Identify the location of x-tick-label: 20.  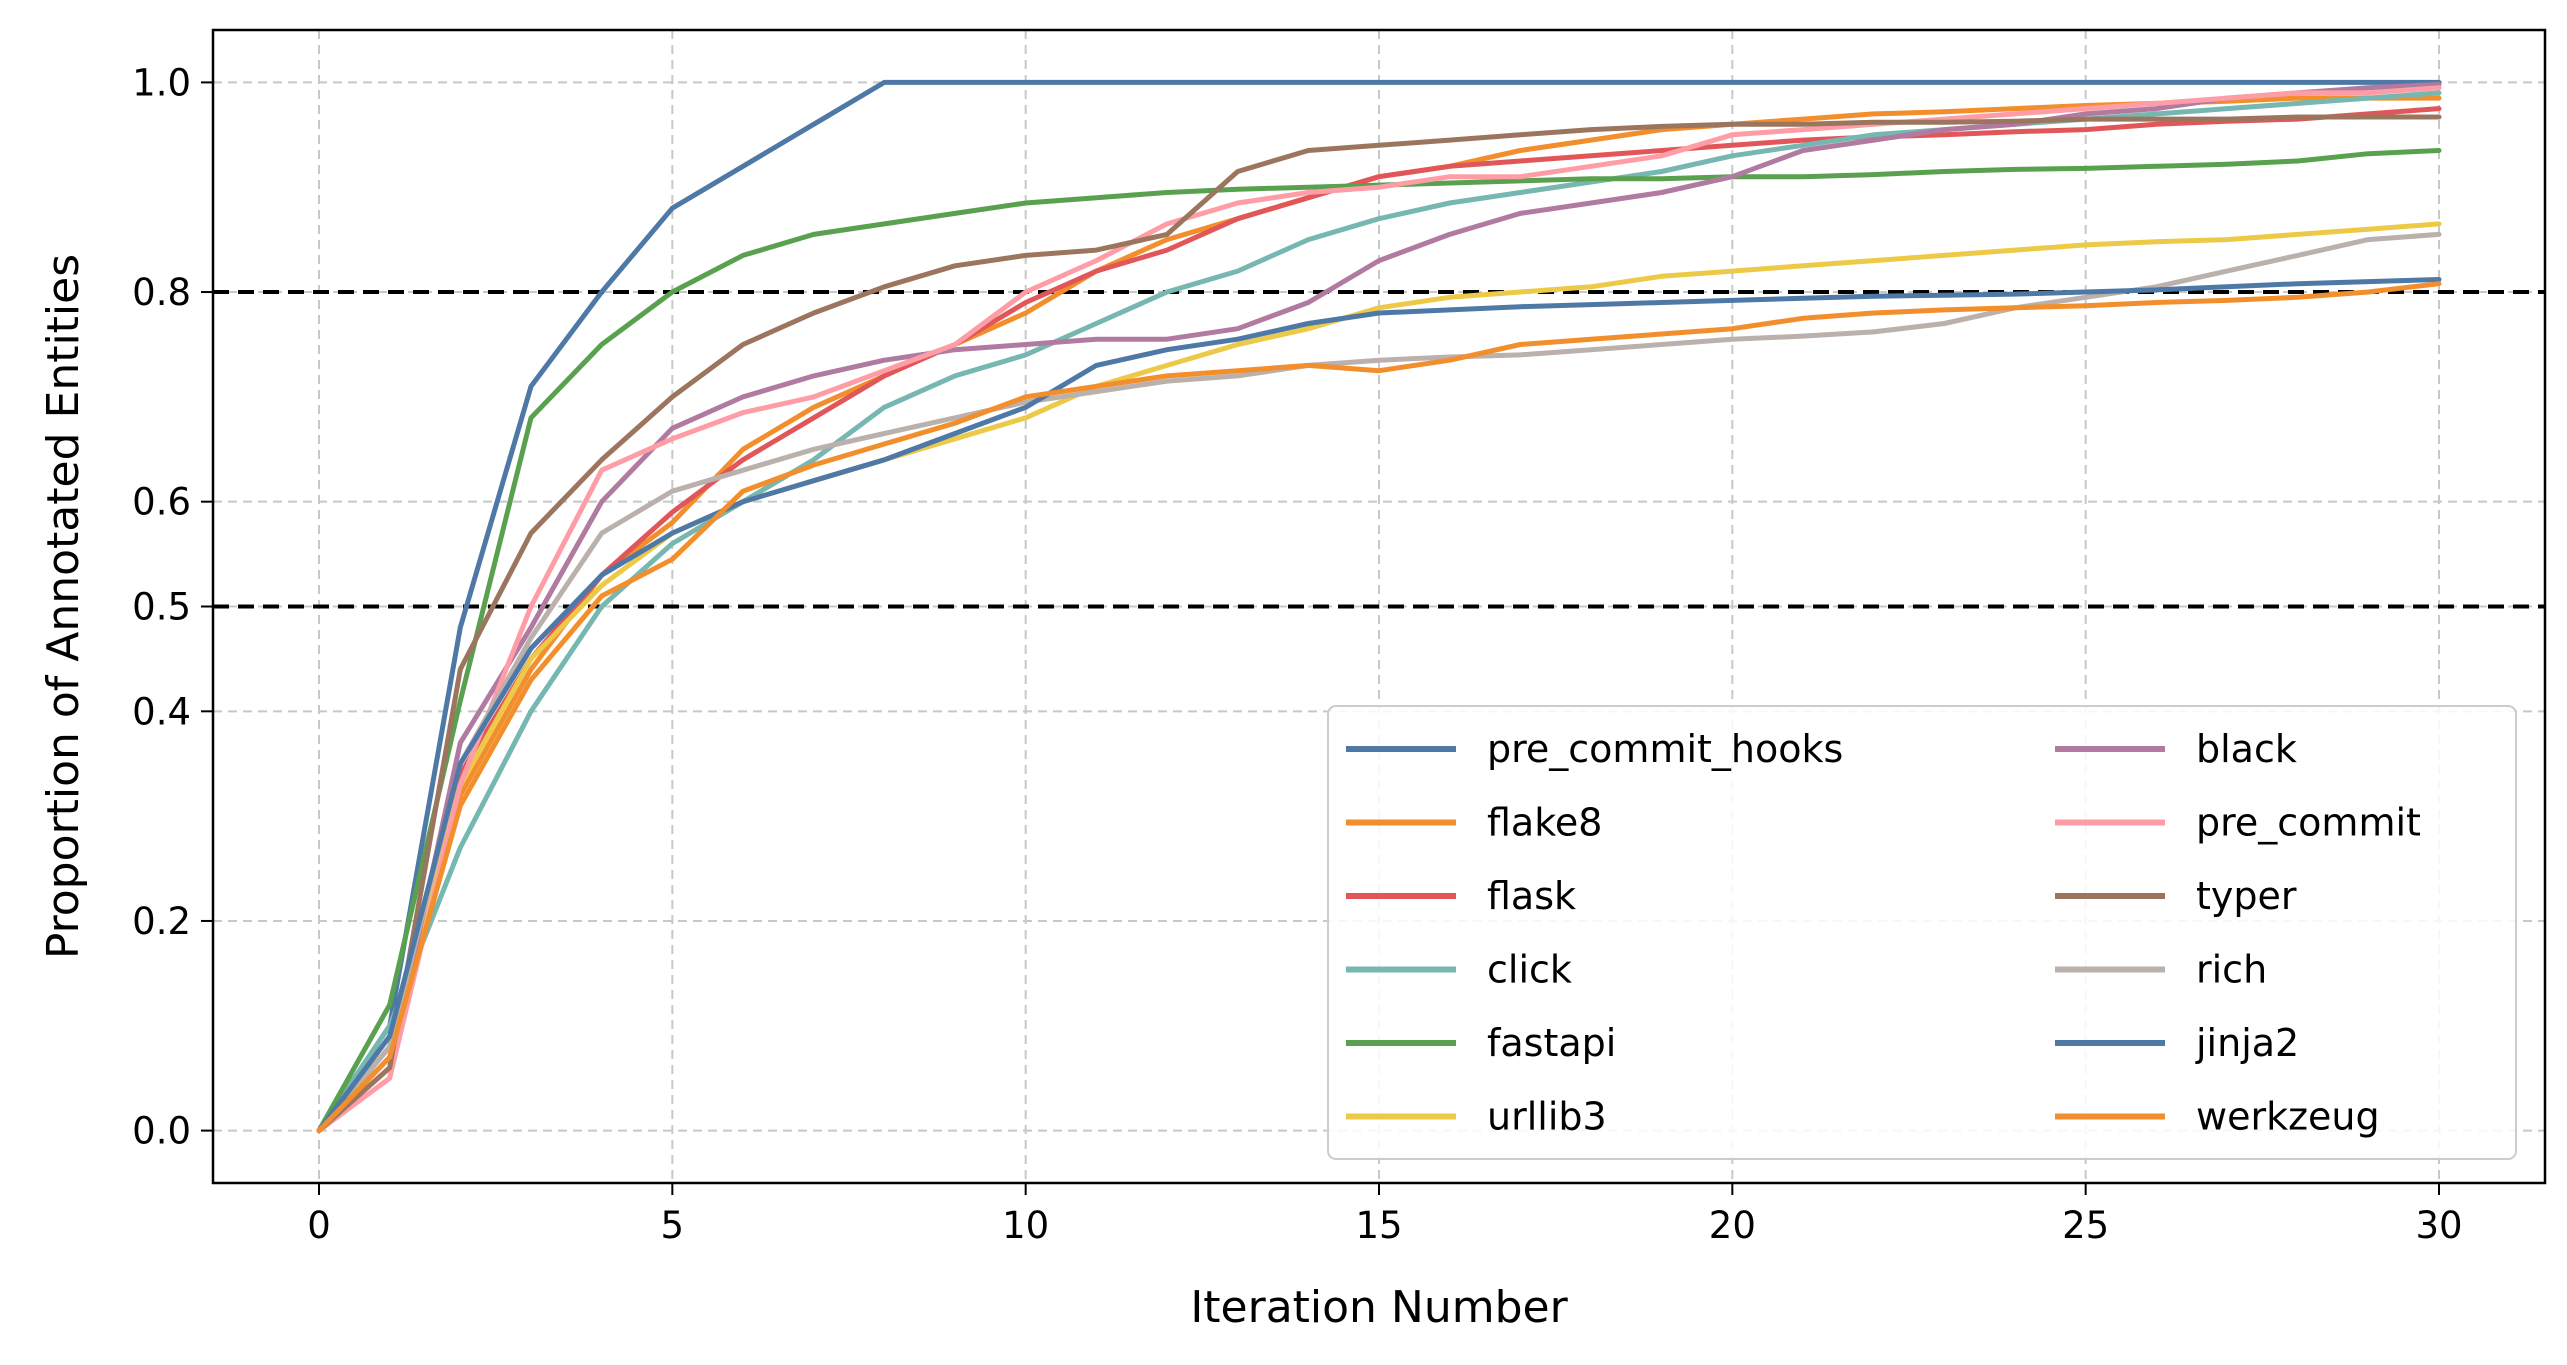
(1732, 1225).